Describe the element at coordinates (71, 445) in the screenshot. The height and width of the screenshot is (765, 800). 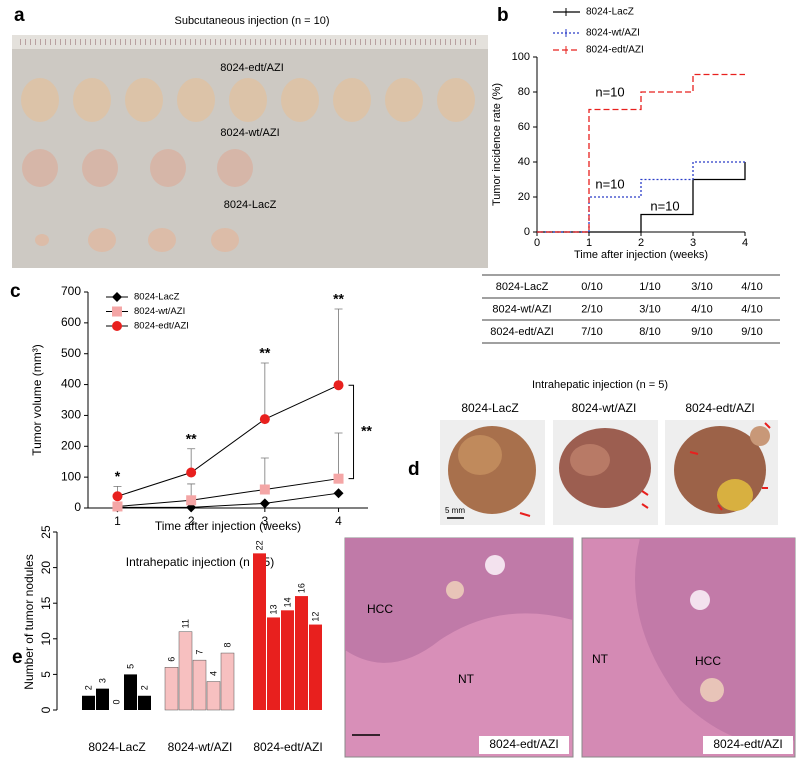
I see `y-tick-label: 200` at that location.